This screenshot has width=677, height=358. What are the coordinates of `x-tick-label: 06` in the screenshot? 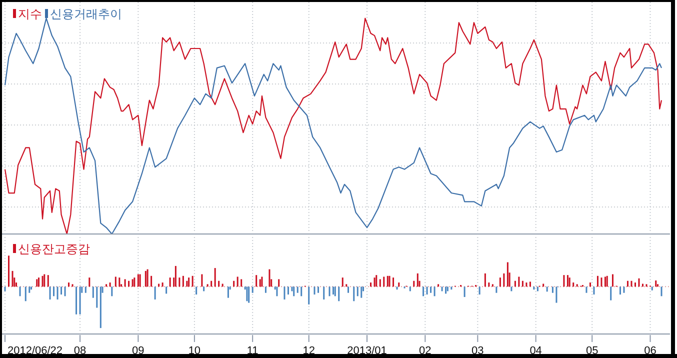 It's located at (650, 351).